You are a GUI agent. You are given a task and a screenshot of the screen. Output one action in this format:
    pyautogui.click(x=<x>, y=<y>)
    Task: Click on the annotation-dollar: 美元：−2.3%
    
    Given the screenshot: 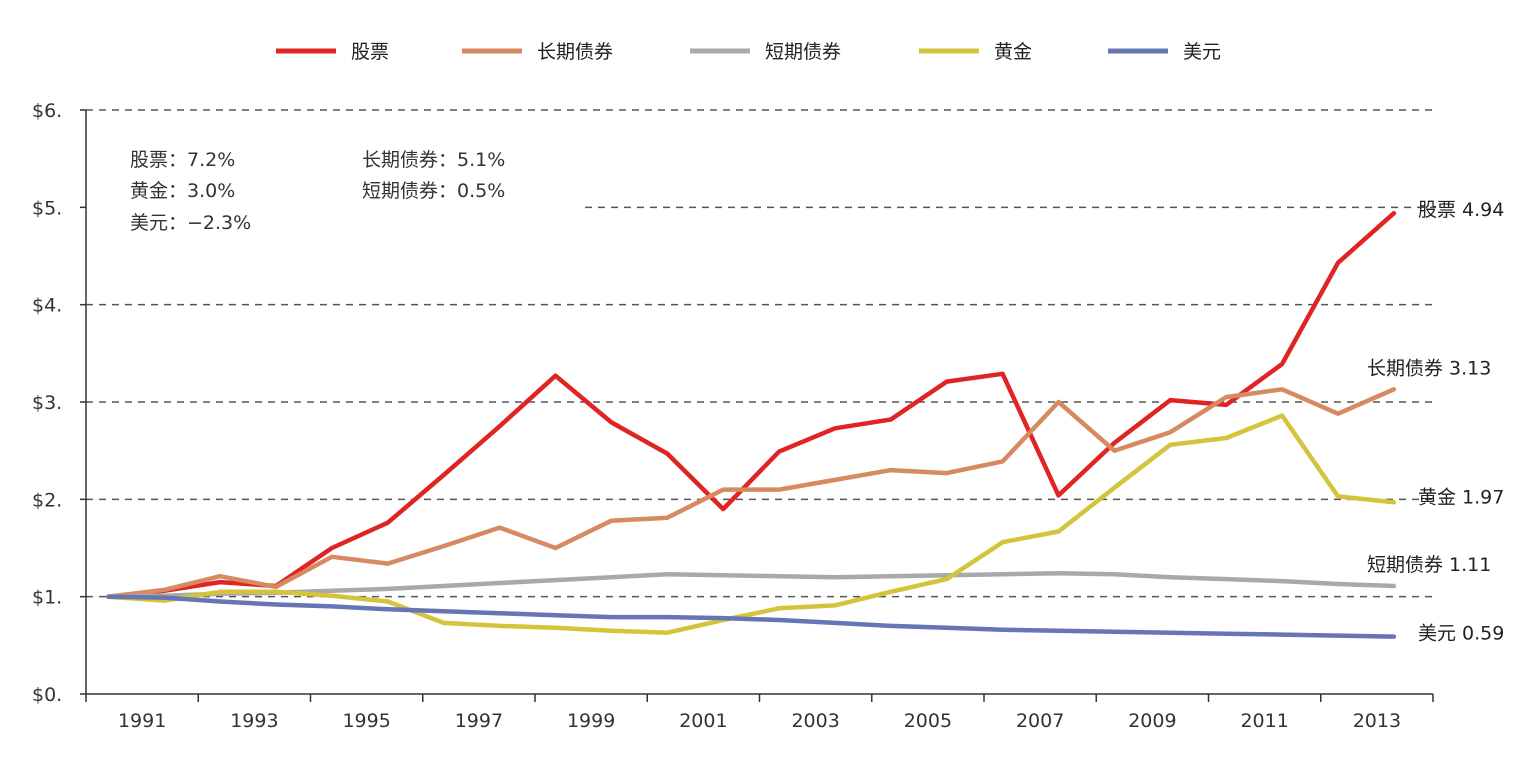 What is the action you would take?
    pyautogui.click(x=190, y=223)
    